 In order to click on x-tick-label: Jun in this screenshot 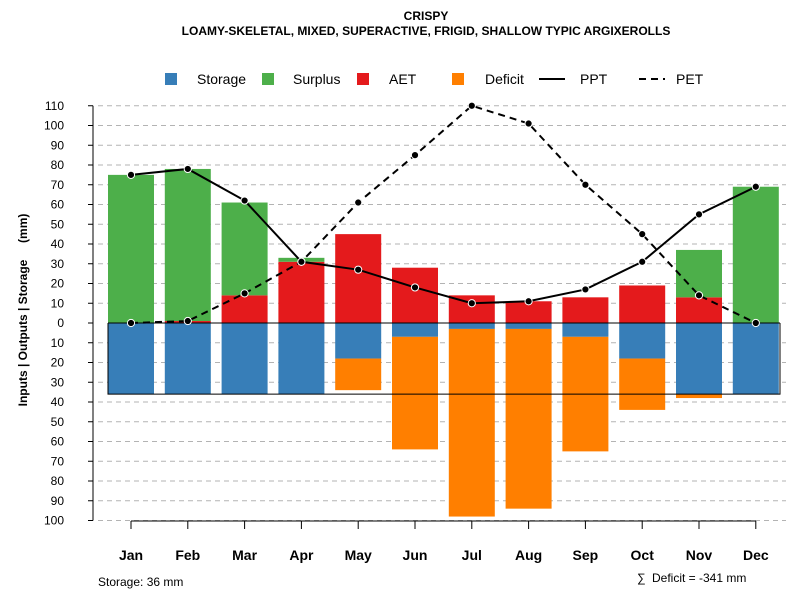, I will do `click(415, 555)`.